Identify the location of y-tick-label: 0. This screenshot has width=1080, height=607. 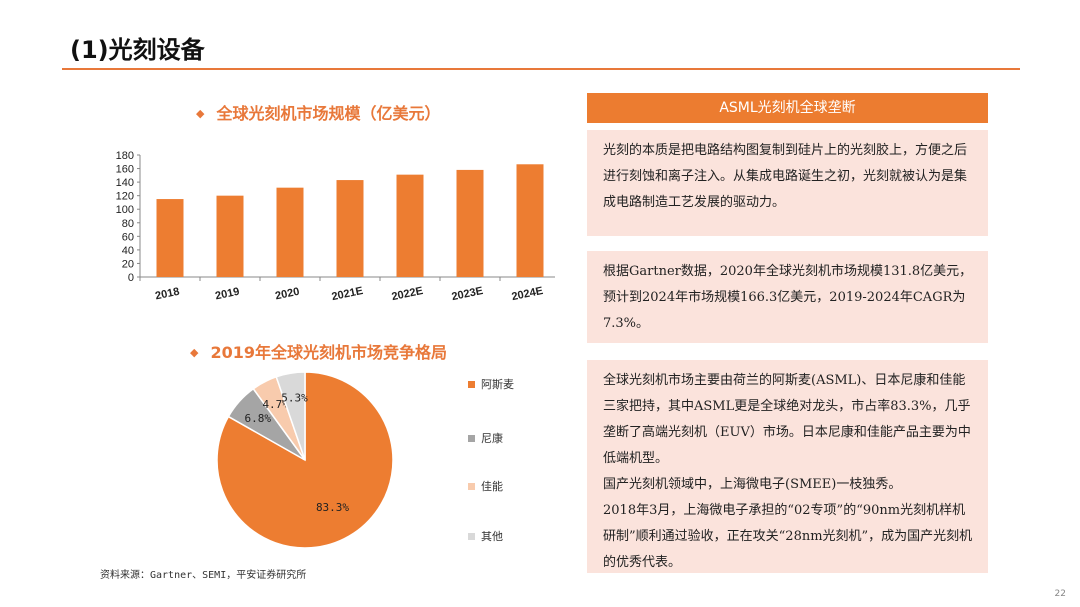
(131, 278).